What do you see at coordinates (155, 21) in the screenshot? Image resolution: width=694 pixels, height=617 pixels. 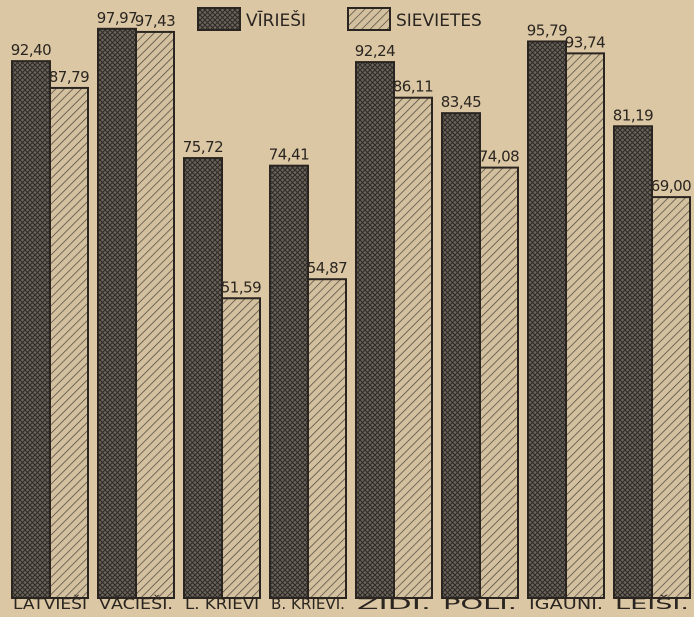 I see `value-label: 97,43` at bounding box center [155, 21].